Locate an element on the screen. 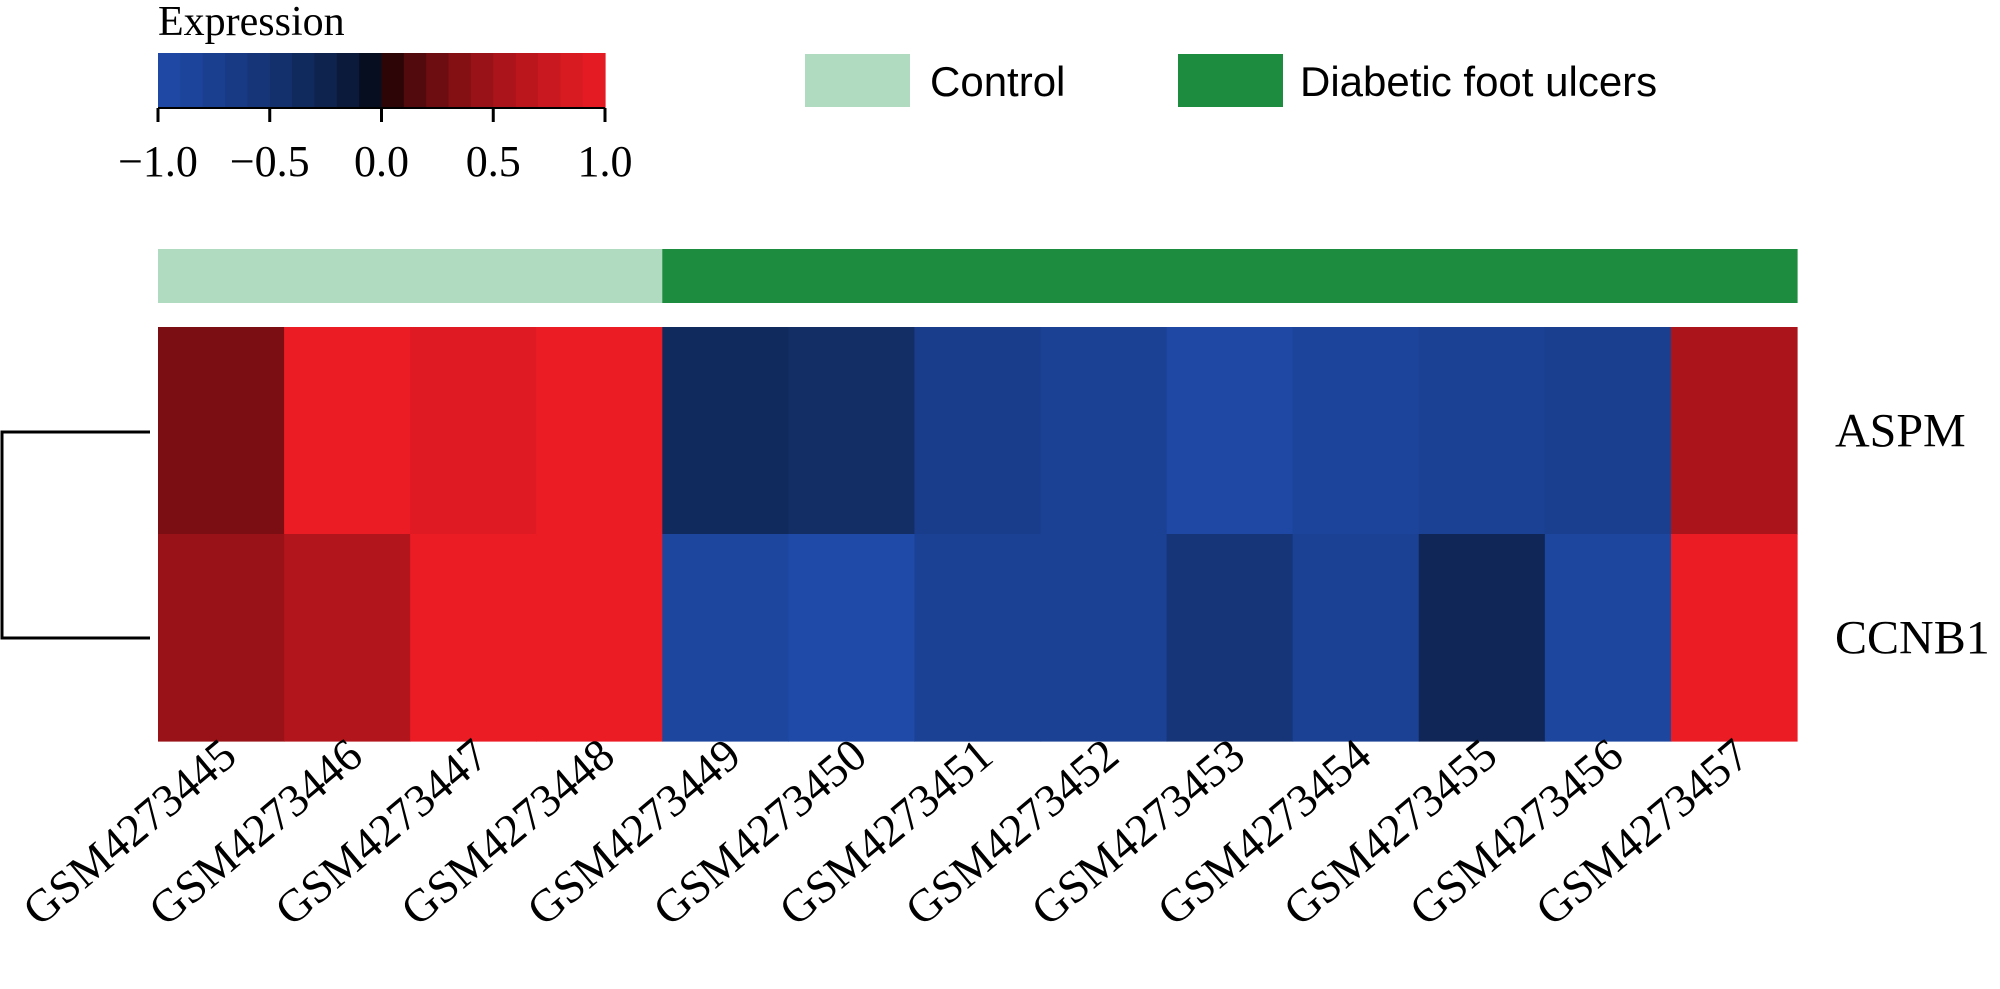 The image size is (2000, 989). column-label: GSM4273453 is located at coordinates (1138, 832).